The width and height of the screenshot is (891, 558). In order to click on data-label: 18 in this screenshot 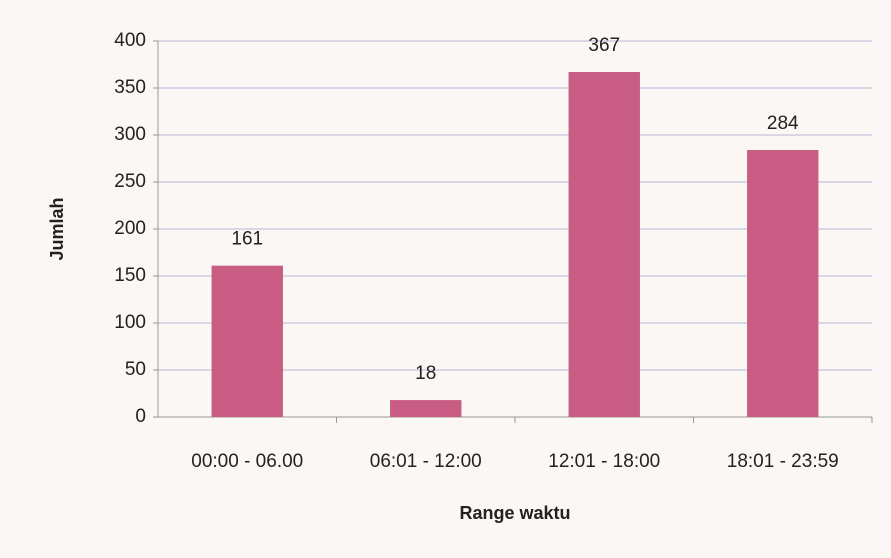, I will do `click(425, 373)`.